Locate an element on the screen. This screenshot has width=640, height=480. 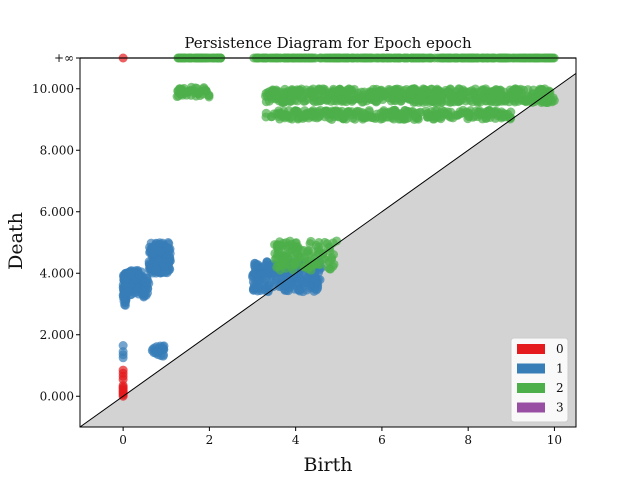
legend-label-1: 1 is located at coordinates (560, 369).